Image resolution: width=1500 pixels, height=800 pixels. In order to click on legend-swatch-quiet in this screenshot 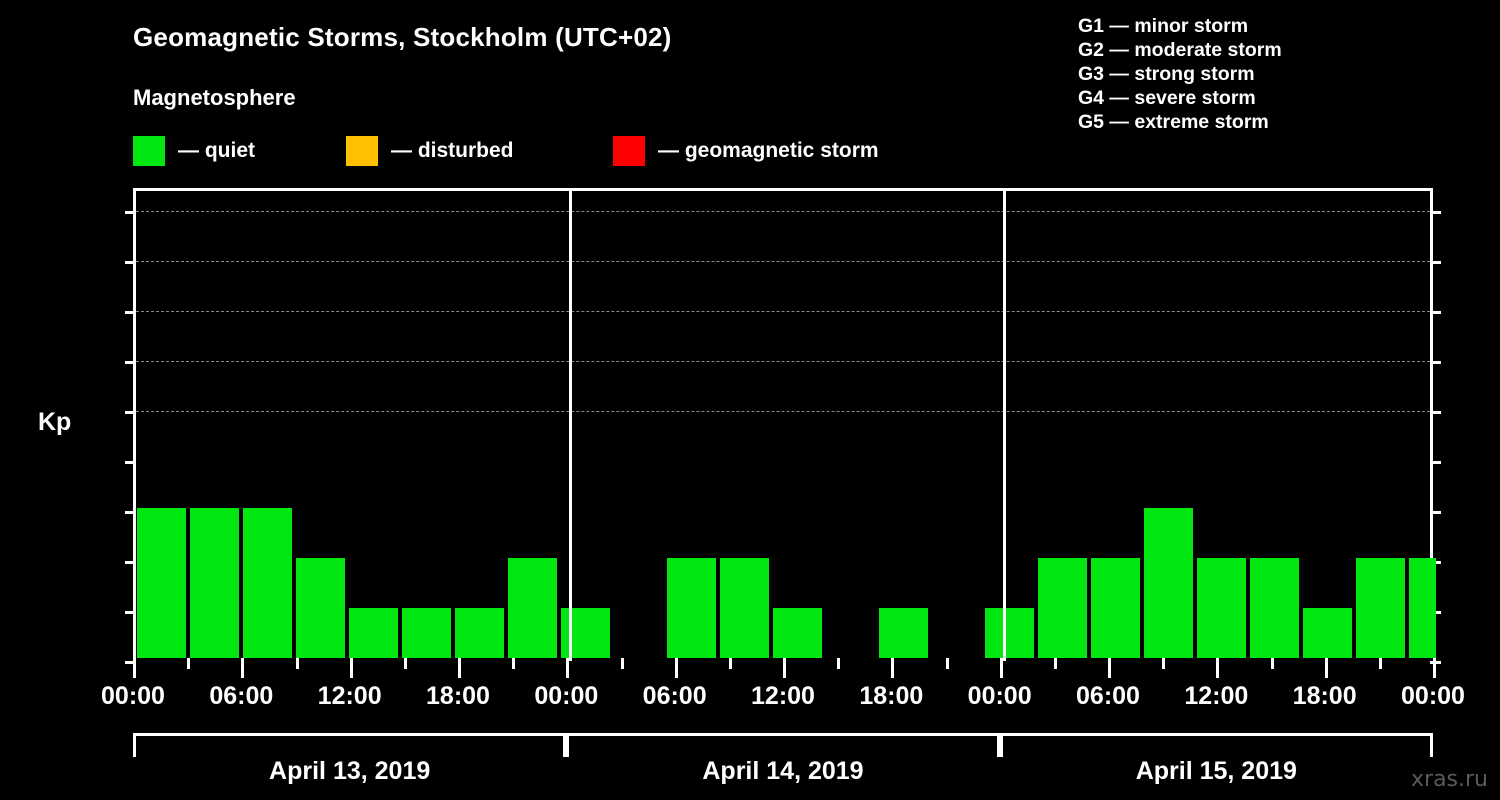, I will do `click(149, 151)`.